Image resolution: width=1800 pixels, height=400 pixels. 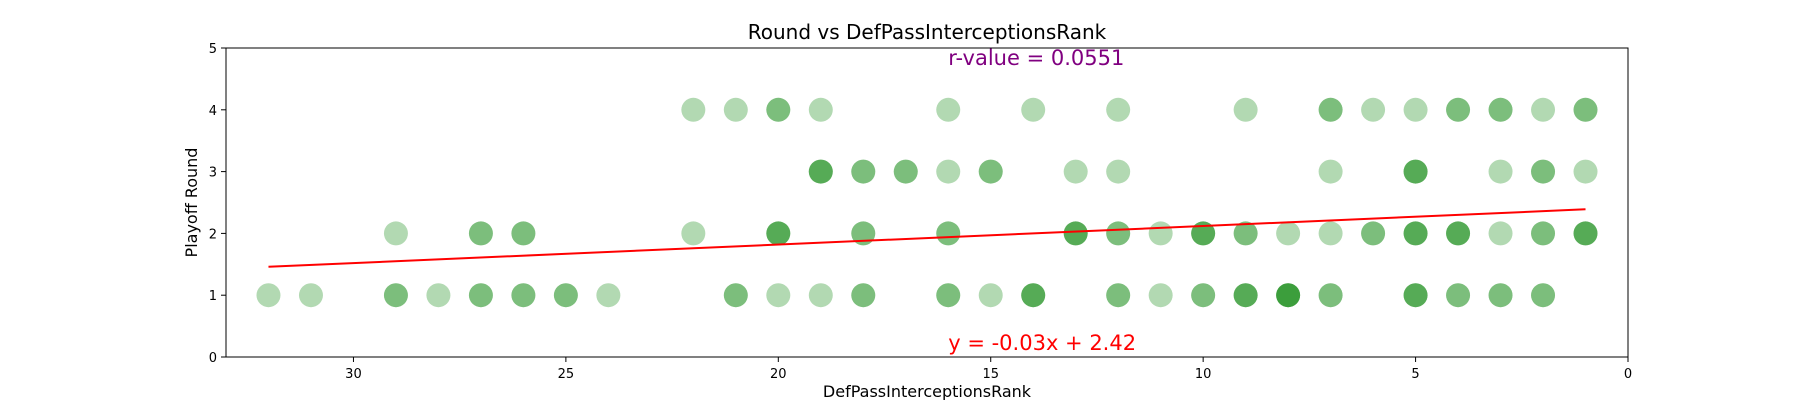 I want to click on y-tick-label: 0, so click(x=213, y=358).